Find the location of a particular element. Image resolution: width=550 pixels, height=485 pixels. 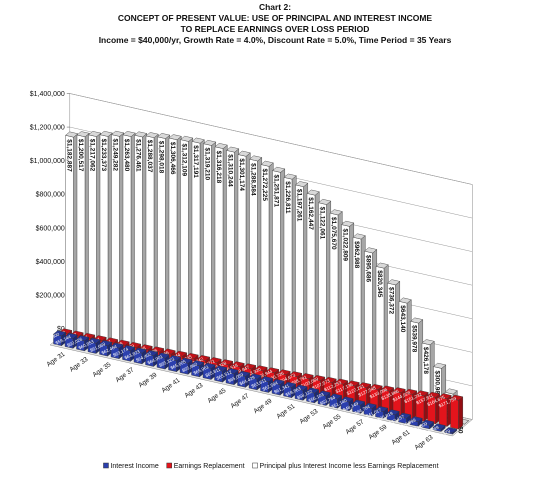

value-label: $1,316,218 is located at coordinates (218, 167).